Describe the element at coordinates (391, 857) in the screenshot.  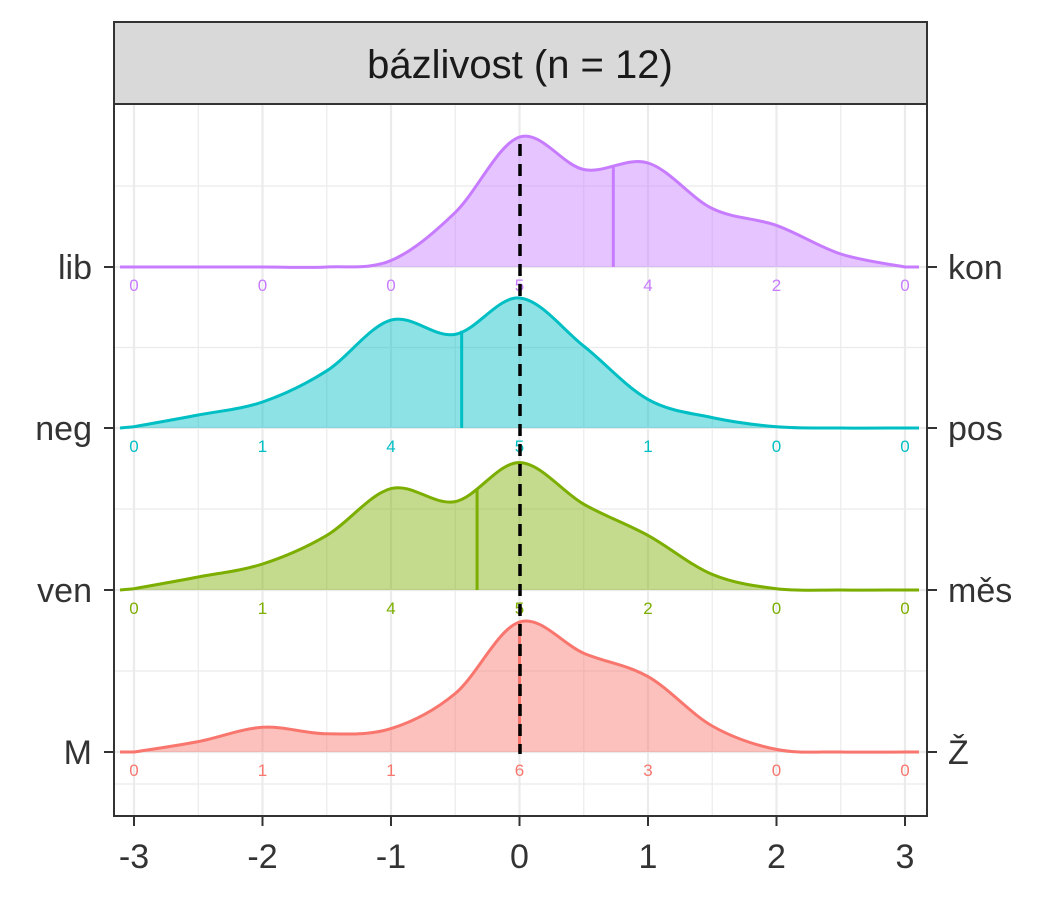
I see `x-tick-label: -1` at that location.